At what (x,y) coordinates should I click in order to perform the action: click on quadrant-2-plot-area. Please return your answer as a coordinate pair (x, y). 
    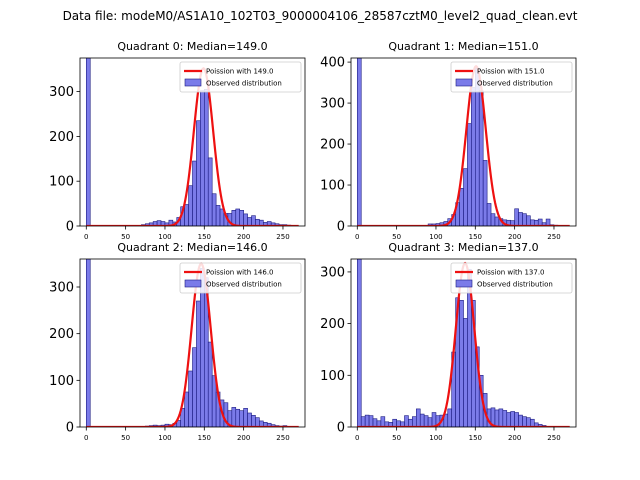
    Looking at the image, I should click on (192, 343).